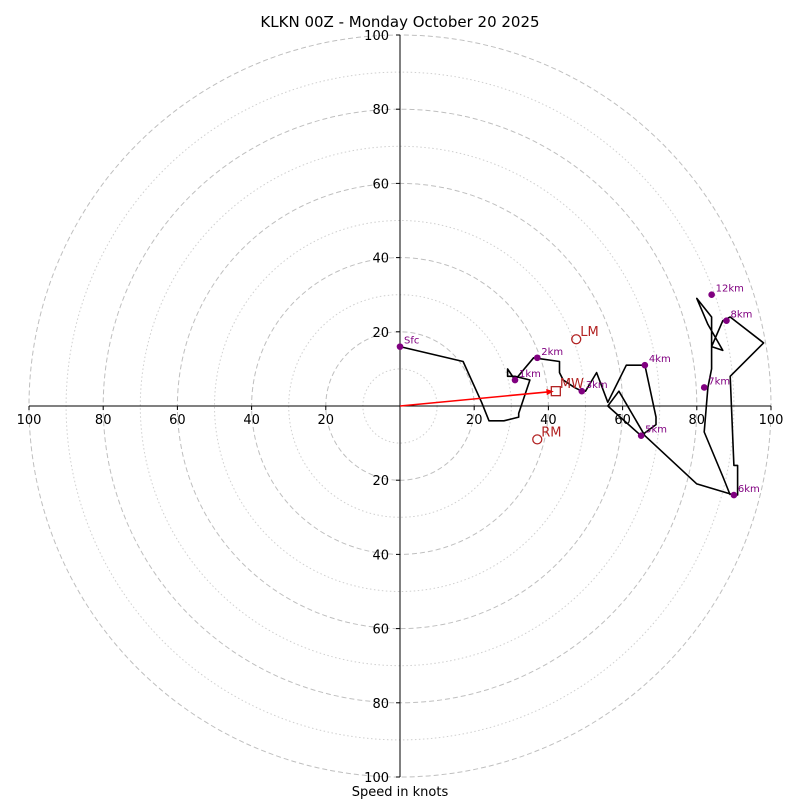 The height and width of the screenshot is (800, 800). I want to click on height-marker-label: 6km, so click(749, 489).